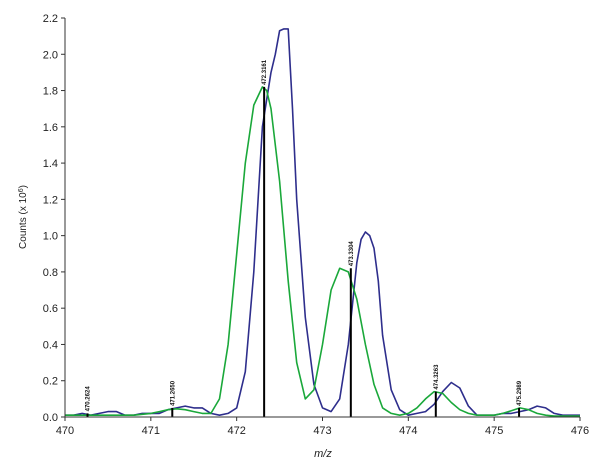  I want to click on x-tick-label: 472, so click(236, 431).